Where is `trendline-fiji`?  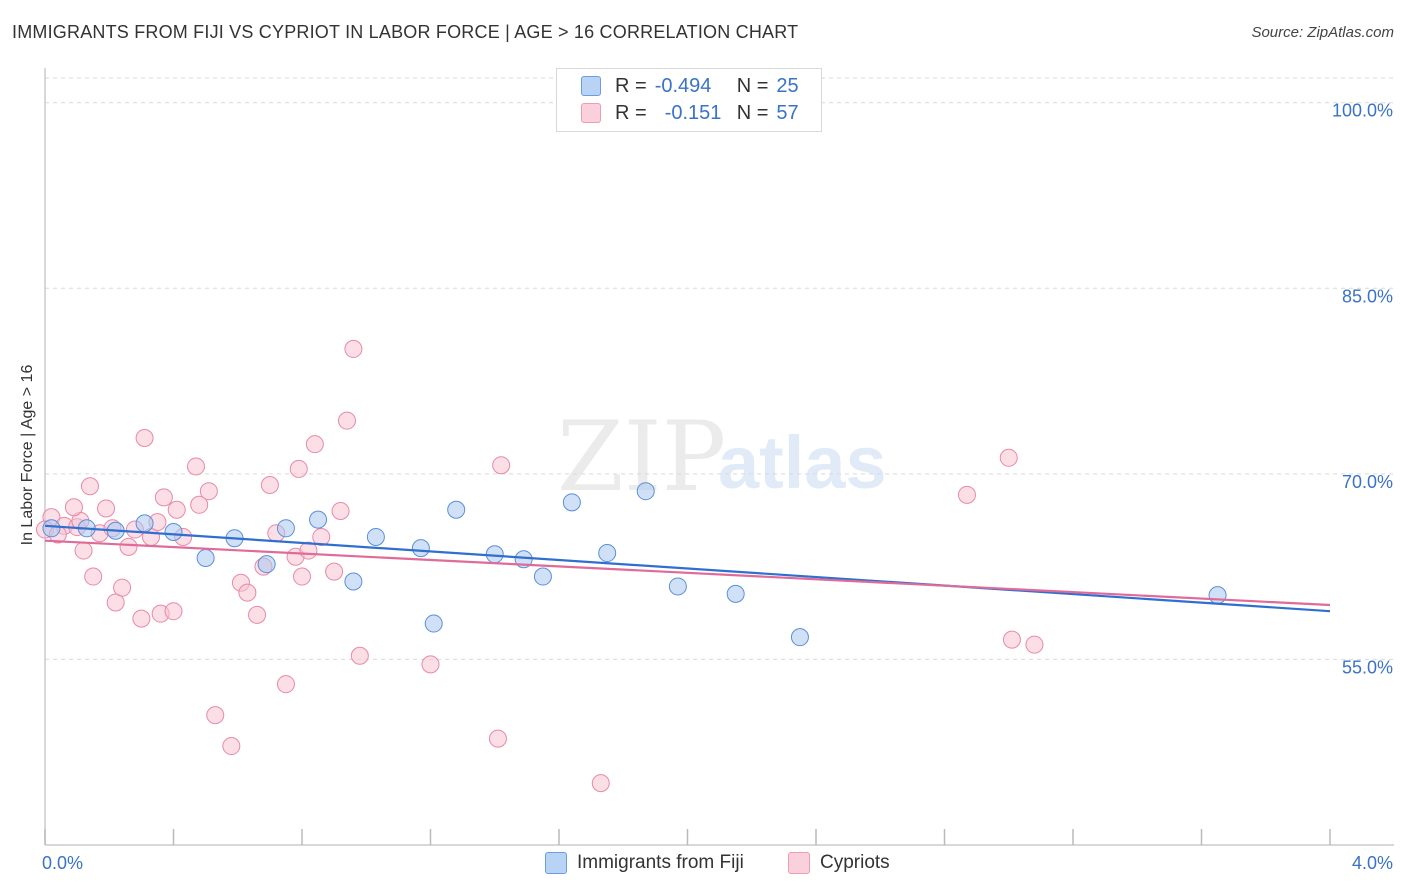 trendline-fiji is located at coordinates (687, 568).